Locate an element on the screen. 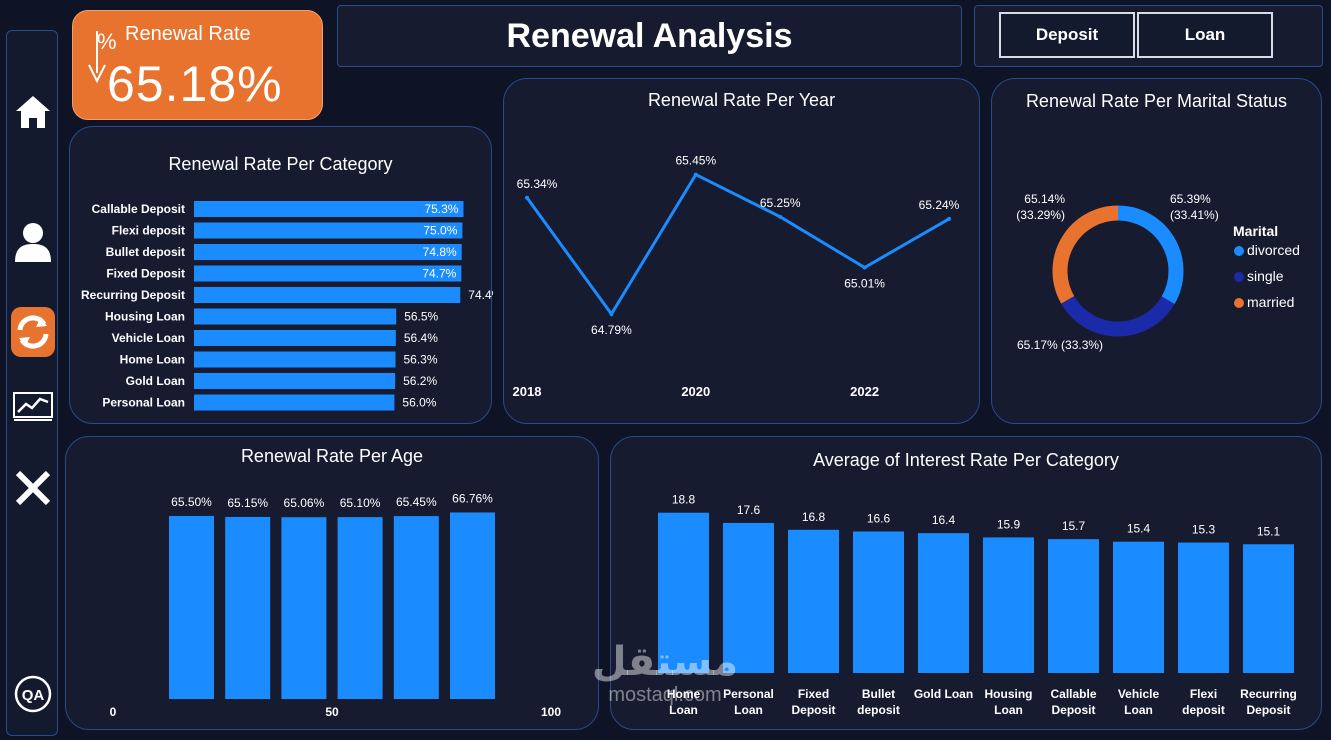 The width and height of the screenshot is (1331, 740). line-chart-icon is located at coordinates (33, 406).